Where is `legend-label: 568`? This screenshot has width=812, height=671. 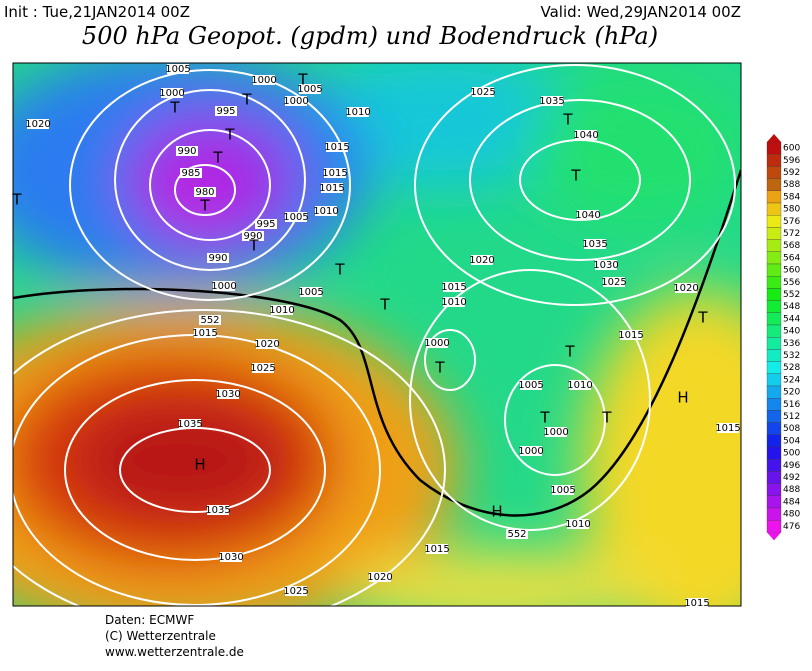 legend-label: 568 is located at coordinates (791, 246).